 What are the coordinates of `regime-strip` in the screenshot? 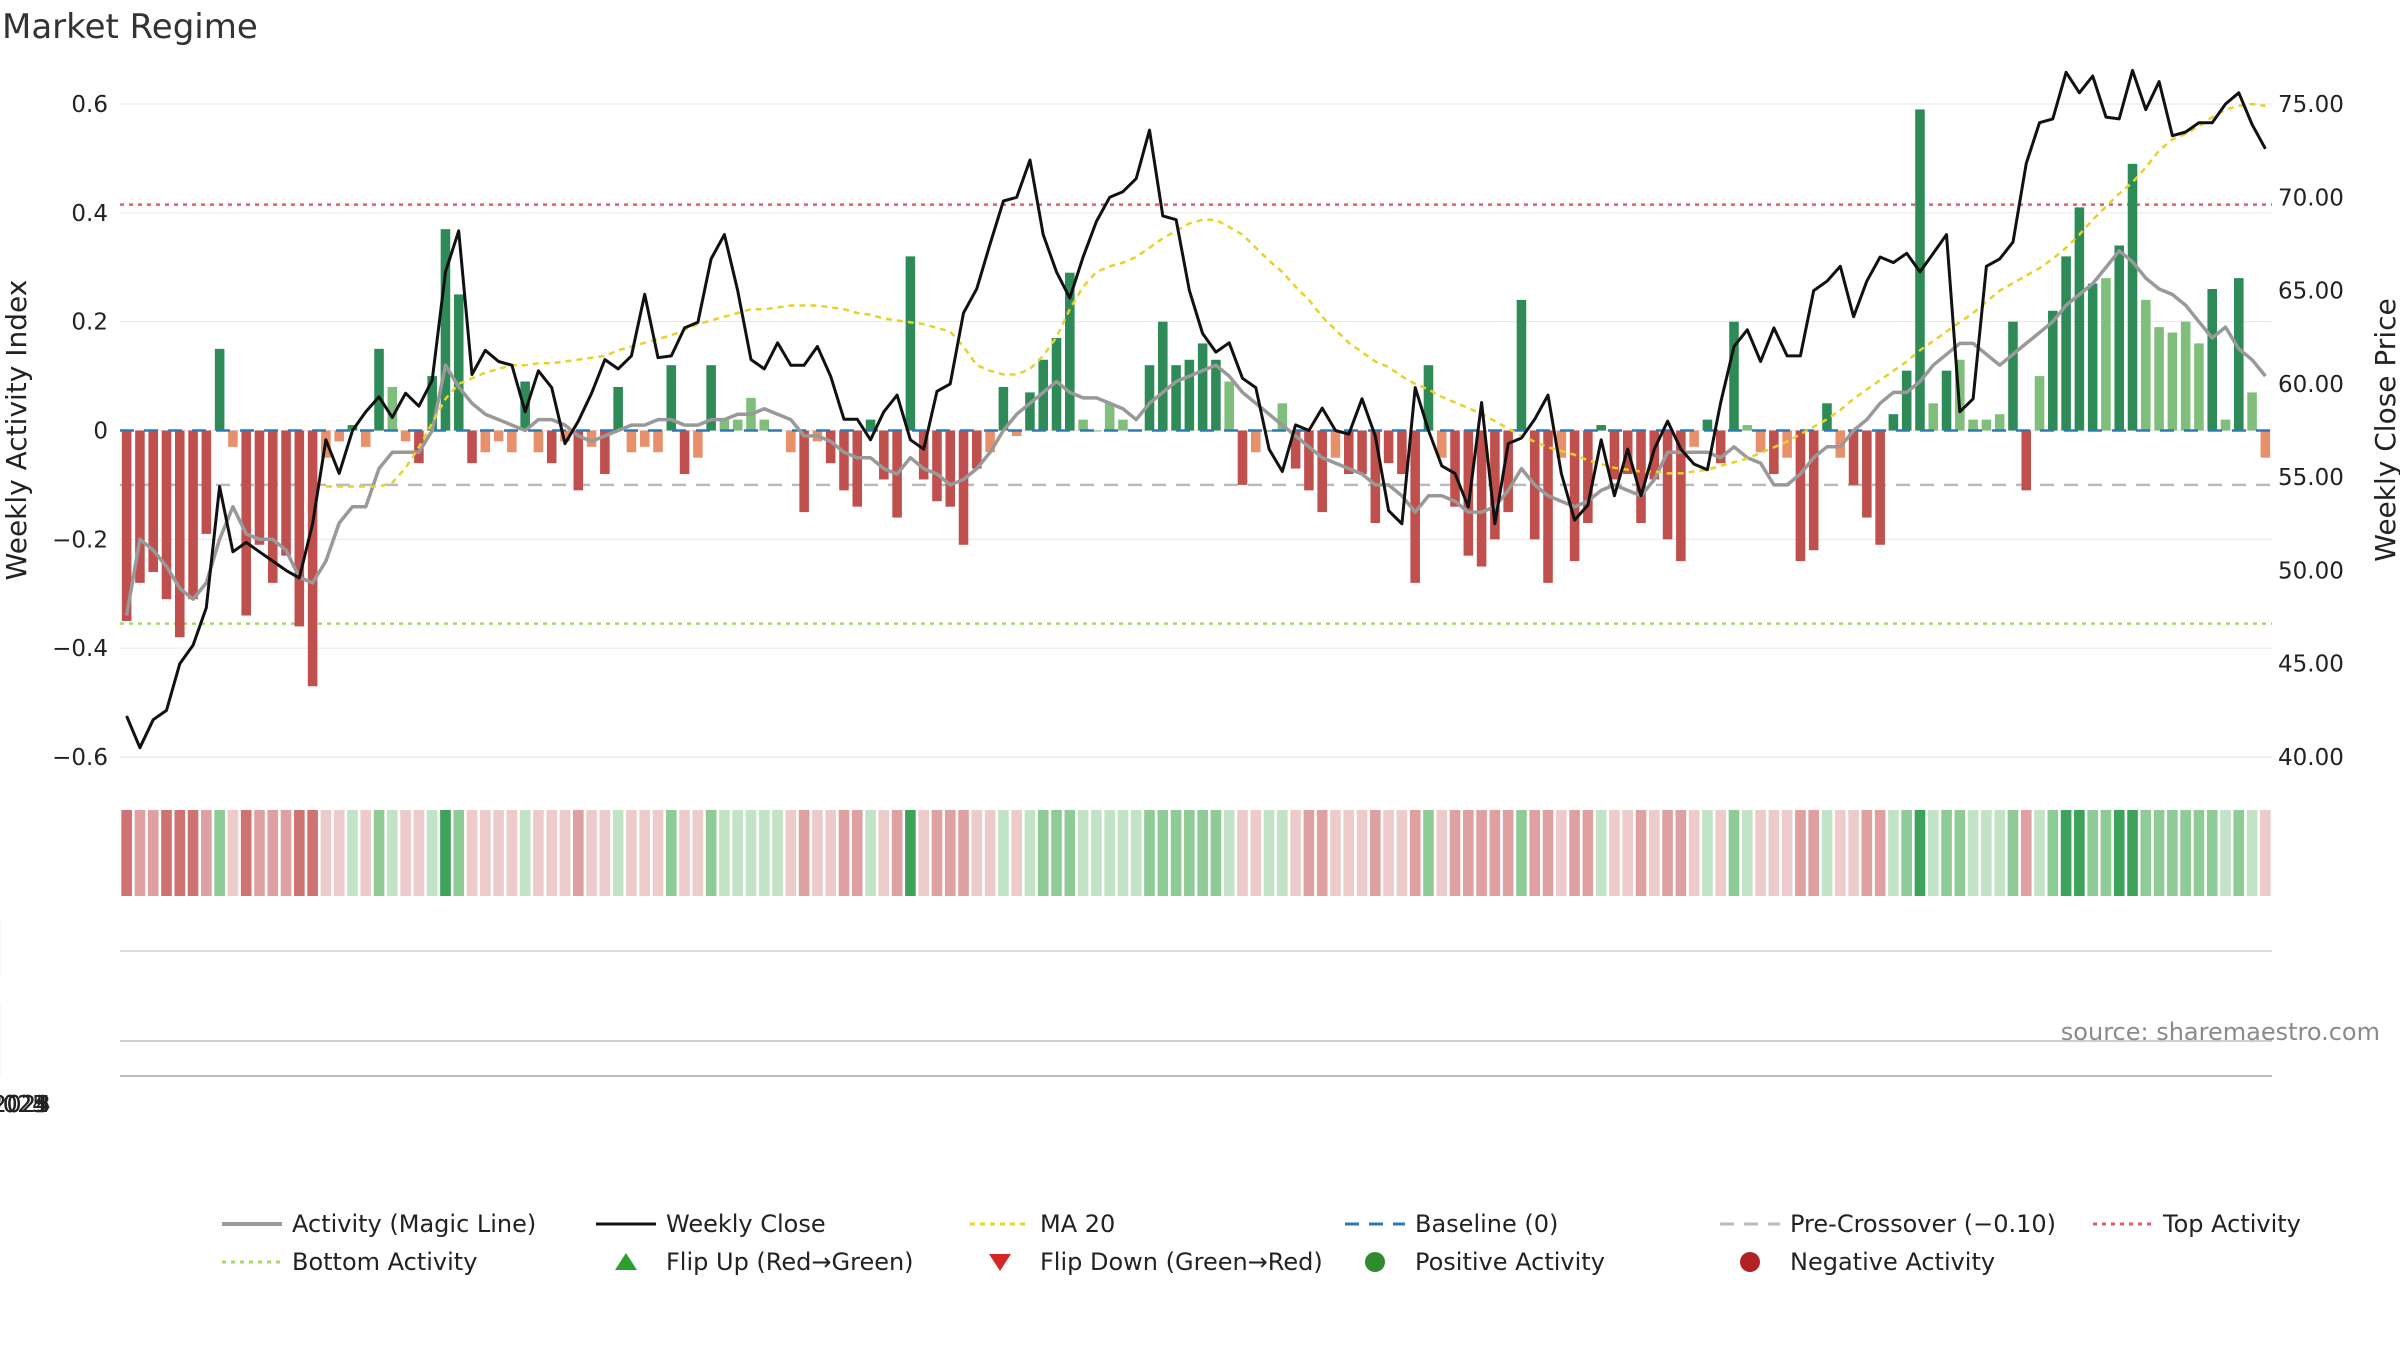 It's located at (1196, 853).